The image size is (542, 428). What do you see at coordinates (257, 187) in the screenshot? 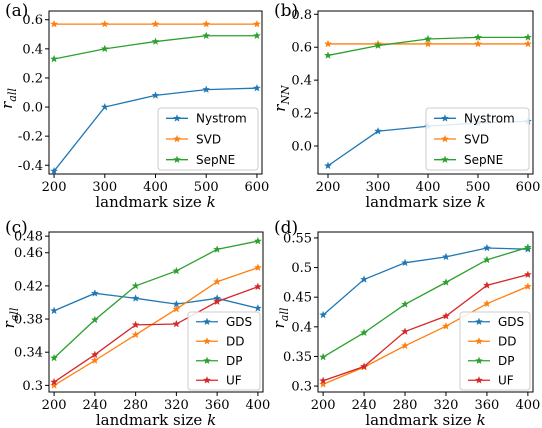
I see `x-tick-label: 600` at bounding box center [257, 187].